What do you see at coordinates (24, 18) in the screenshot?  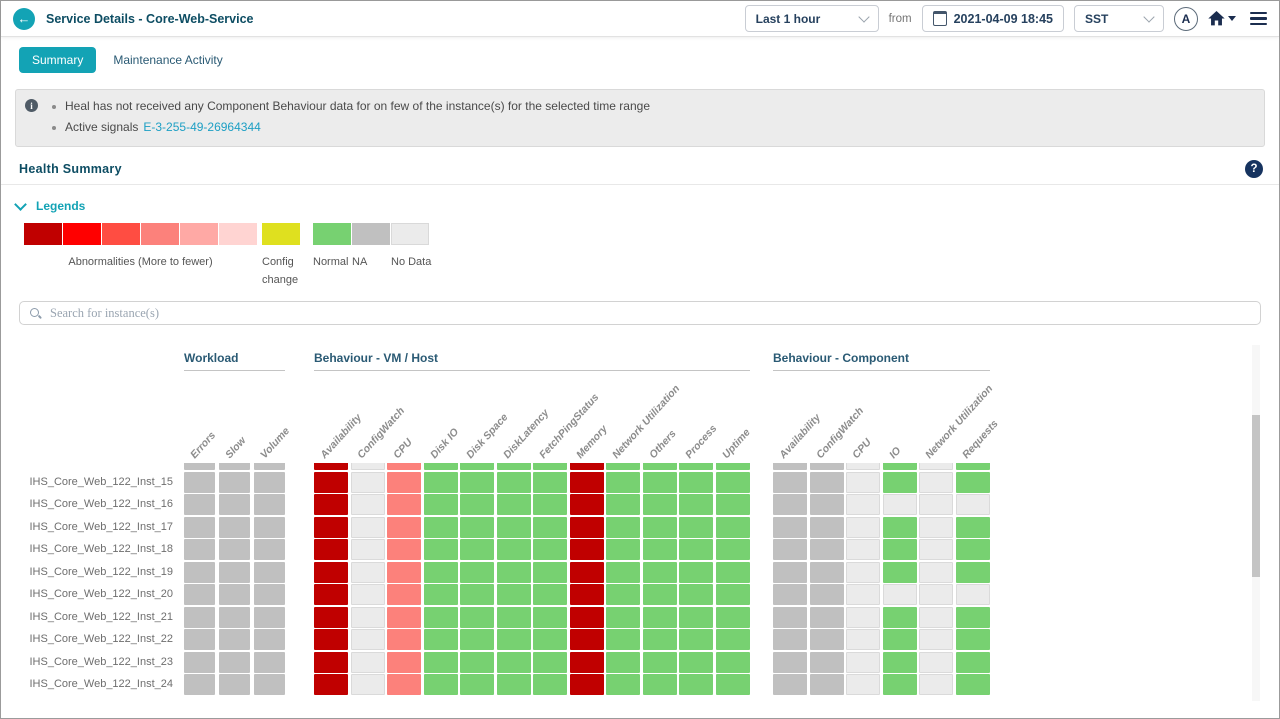 I see `back-button: ←` at bounding box center [24, 18].